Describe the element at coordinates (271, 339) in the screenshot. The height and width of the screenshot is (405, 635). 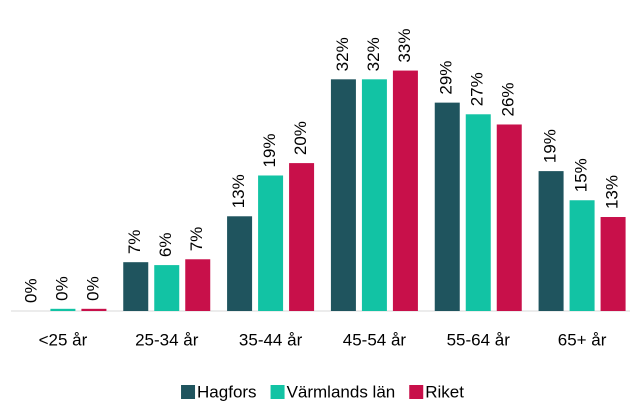
I see `x-tick-label: 35-44 år` at that location.